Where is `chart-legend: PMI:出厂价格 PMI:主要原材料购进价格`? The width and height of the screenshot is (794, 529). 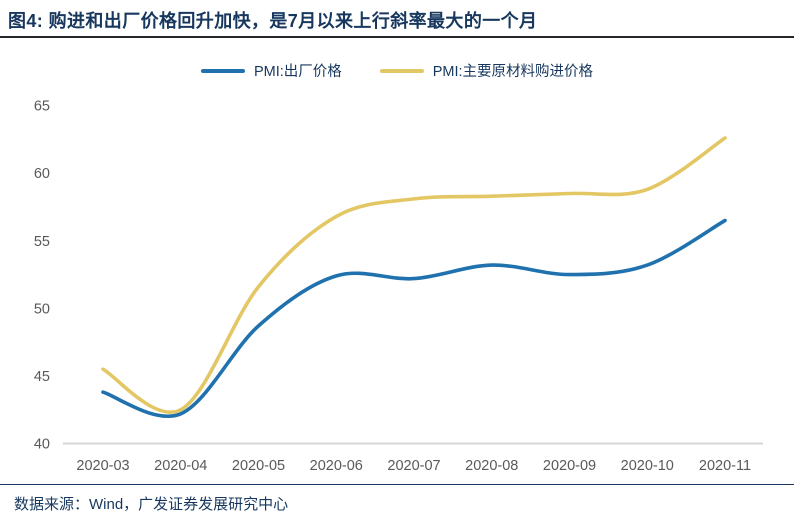
chart-legend: PMI:出厂价格 PMI:主要原材料购进价格 is located at coordinates (397, 70).